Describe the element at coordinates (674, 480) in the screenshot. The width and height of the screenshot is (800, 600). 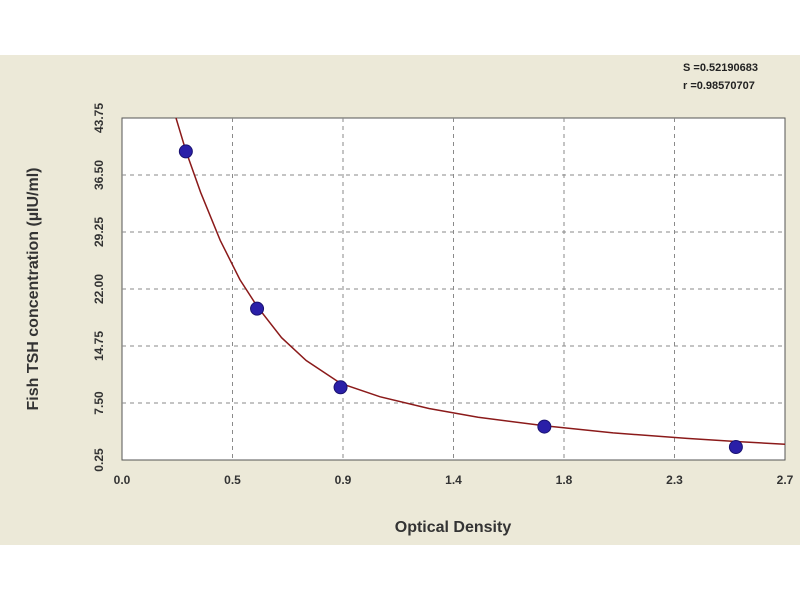
I see `x-tick-label: 2.3` at that location.